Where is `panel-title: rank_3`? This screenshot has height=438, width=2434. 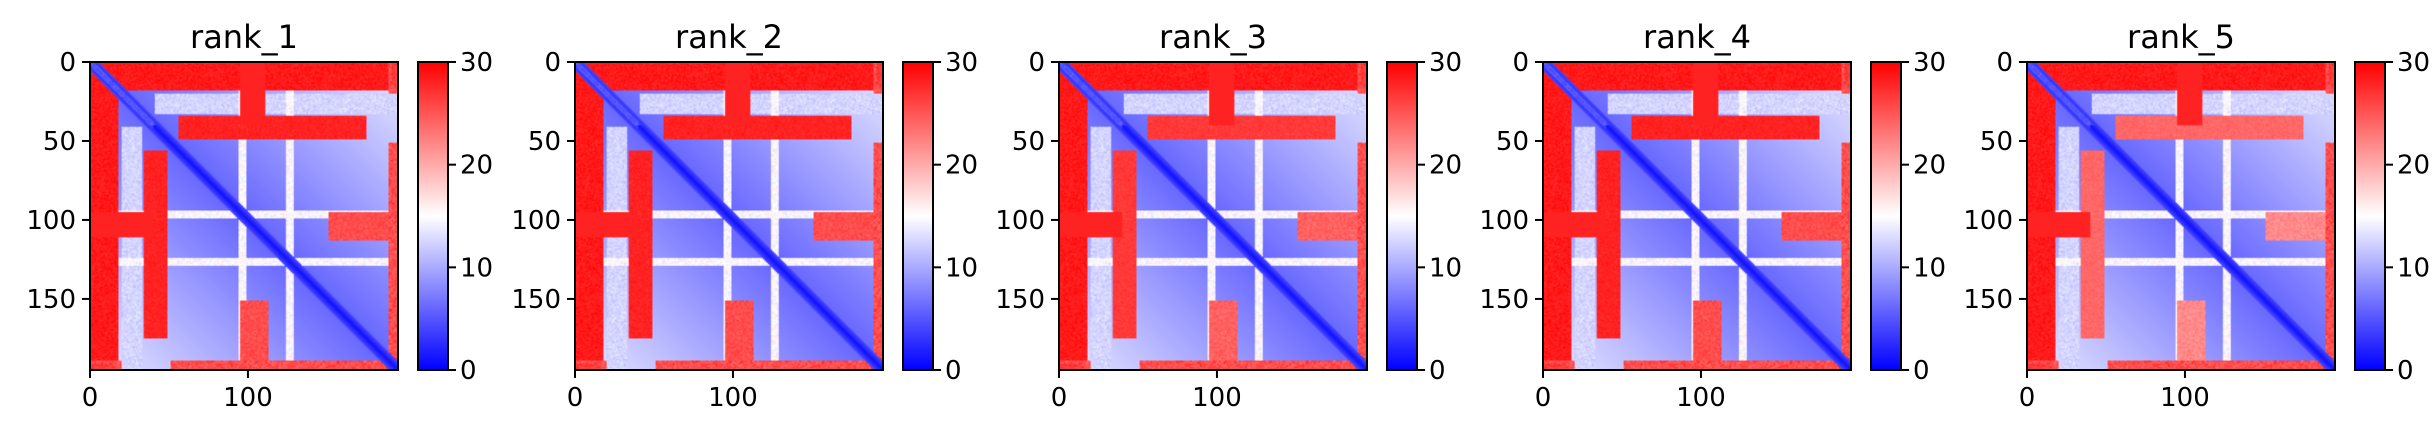
panel-title: rank_3 is located at coordinates (1213, 37).